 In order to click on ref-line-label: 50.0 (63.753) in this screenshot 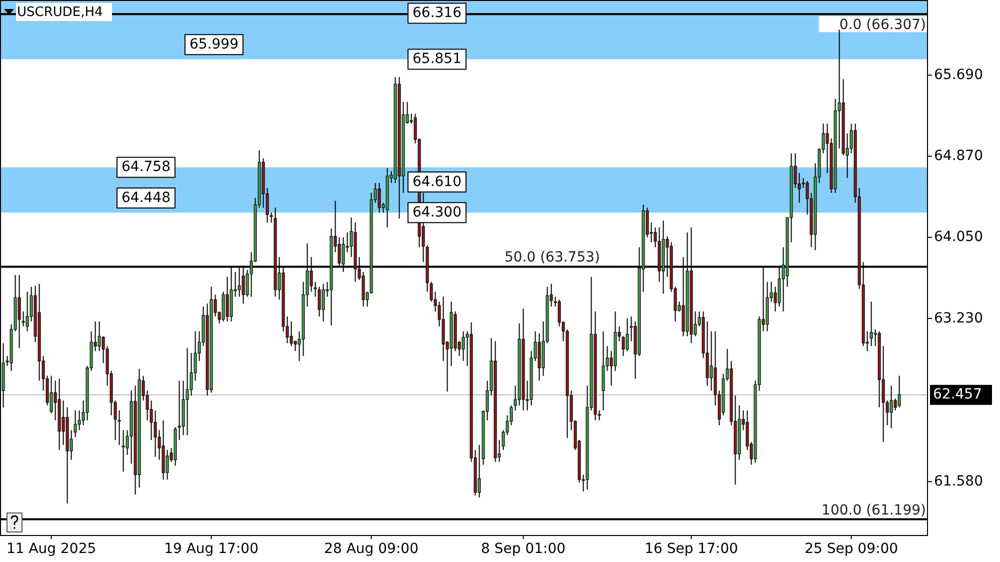, I will do `click(552, 258)`.